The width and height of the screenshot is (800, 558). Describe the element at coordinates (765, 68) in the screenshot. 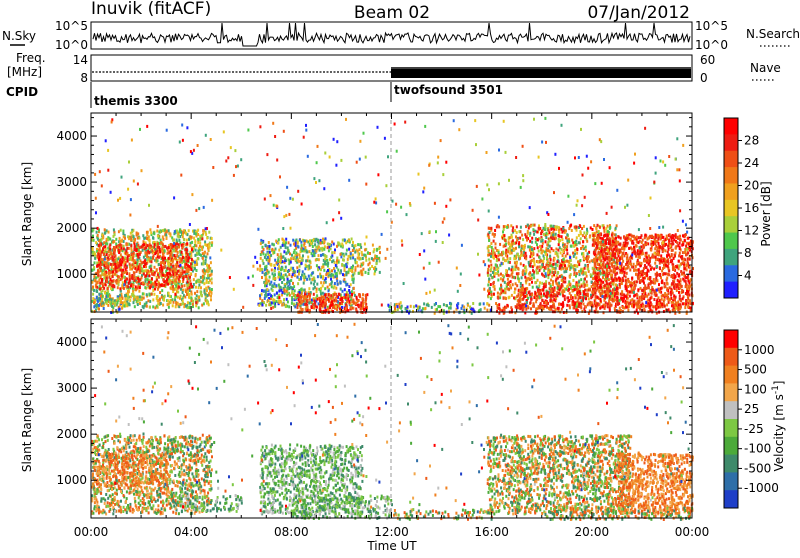

I see `nave-label: Nave` at that location.